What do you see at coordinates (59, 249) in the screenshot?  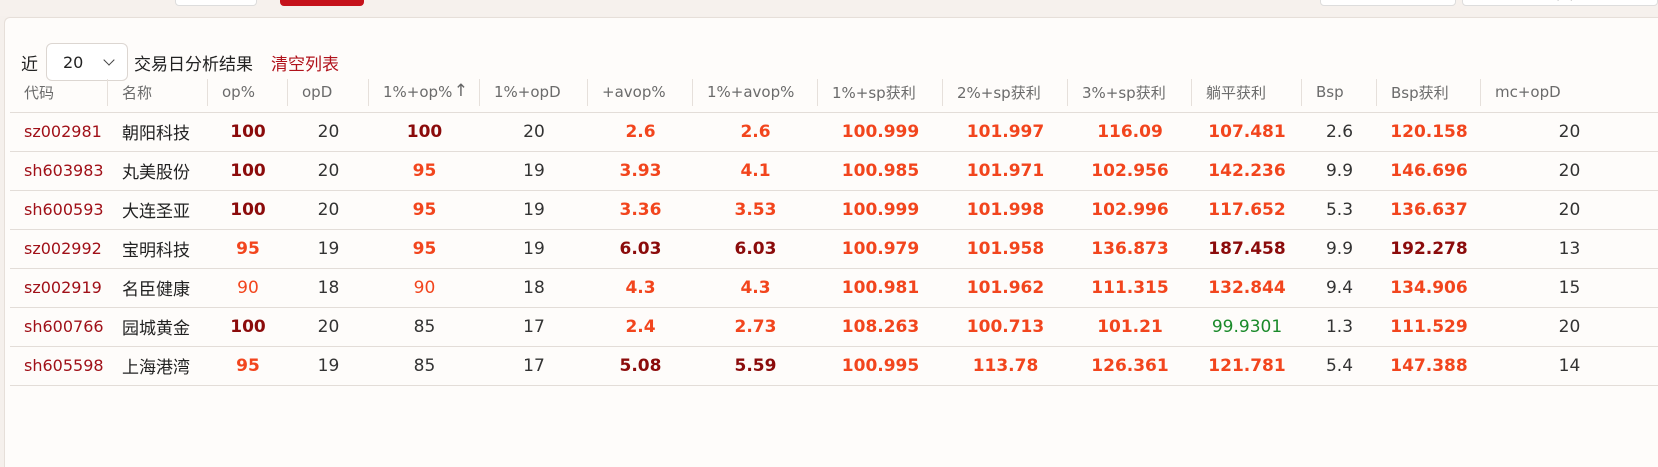 I see `stock-code-cell: sz002992` at bounding box center [59, 249].